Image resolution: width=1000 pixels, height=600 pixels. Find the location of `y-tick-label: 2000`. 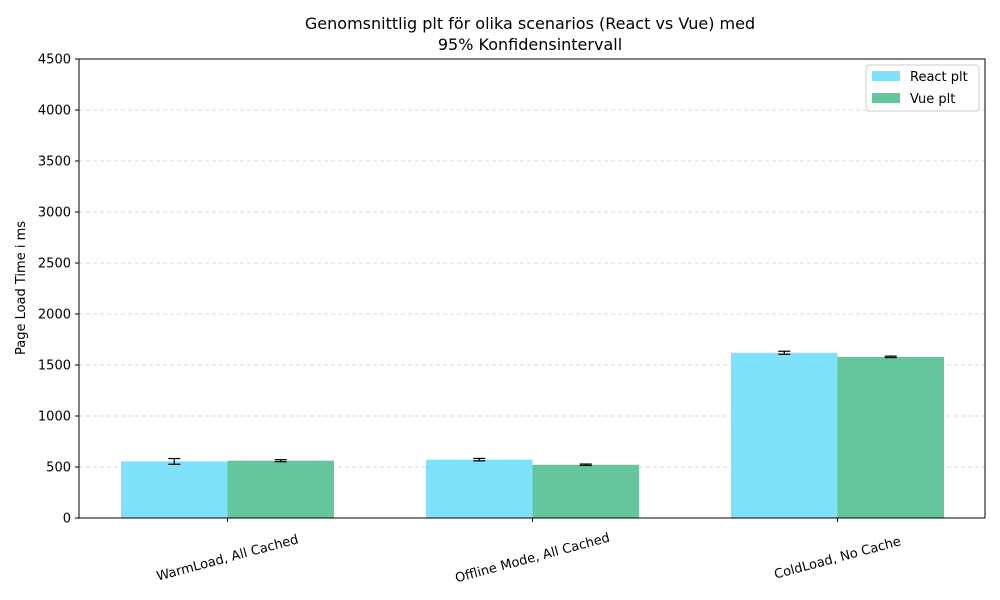

y-tick-label: 2000 is located at coordinates (54, 315).